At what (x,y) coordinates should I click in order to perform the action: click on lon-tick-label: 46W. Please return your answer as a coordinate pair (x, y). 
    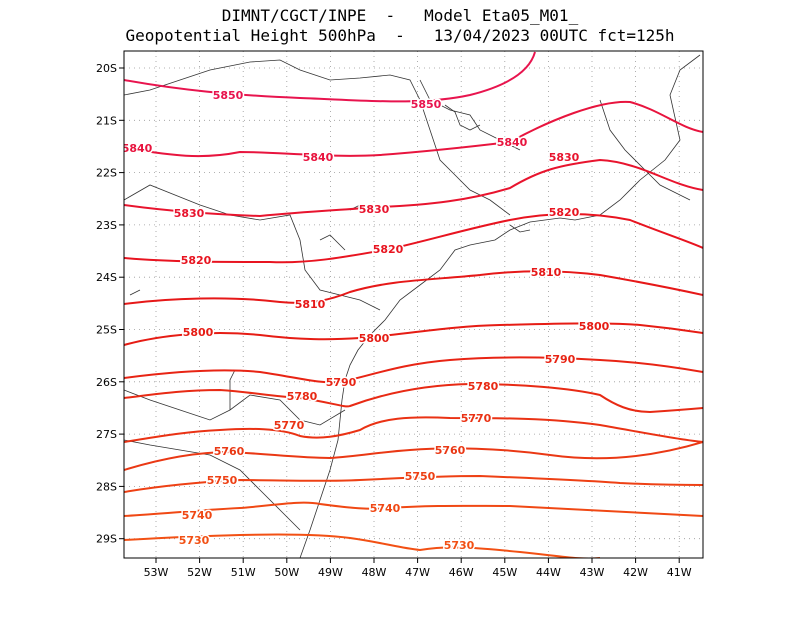
    Looking at the image, I should click on (461, 572).